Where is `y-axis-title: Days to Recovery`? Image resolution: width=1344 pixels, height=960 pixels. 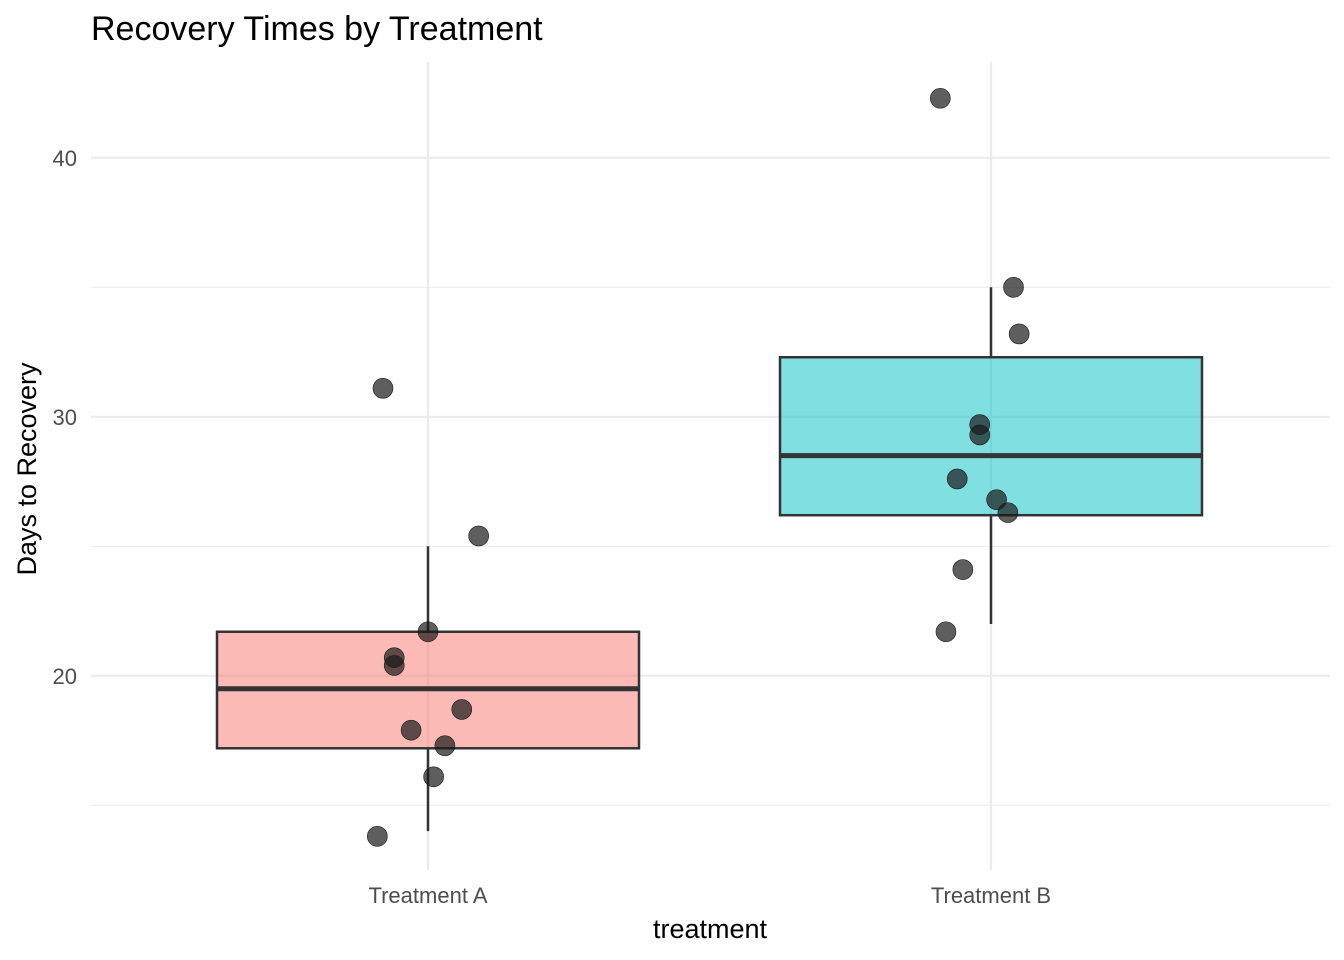
y-axis-title: Days to Recovery is located at coordinates (27, 469).